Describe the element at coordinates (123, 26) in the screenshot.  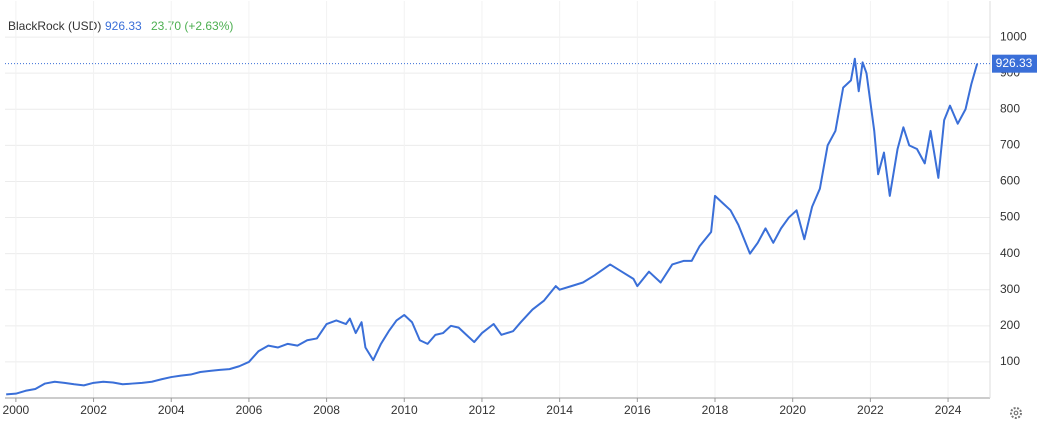
I see `last-price: 926.33` at that location.